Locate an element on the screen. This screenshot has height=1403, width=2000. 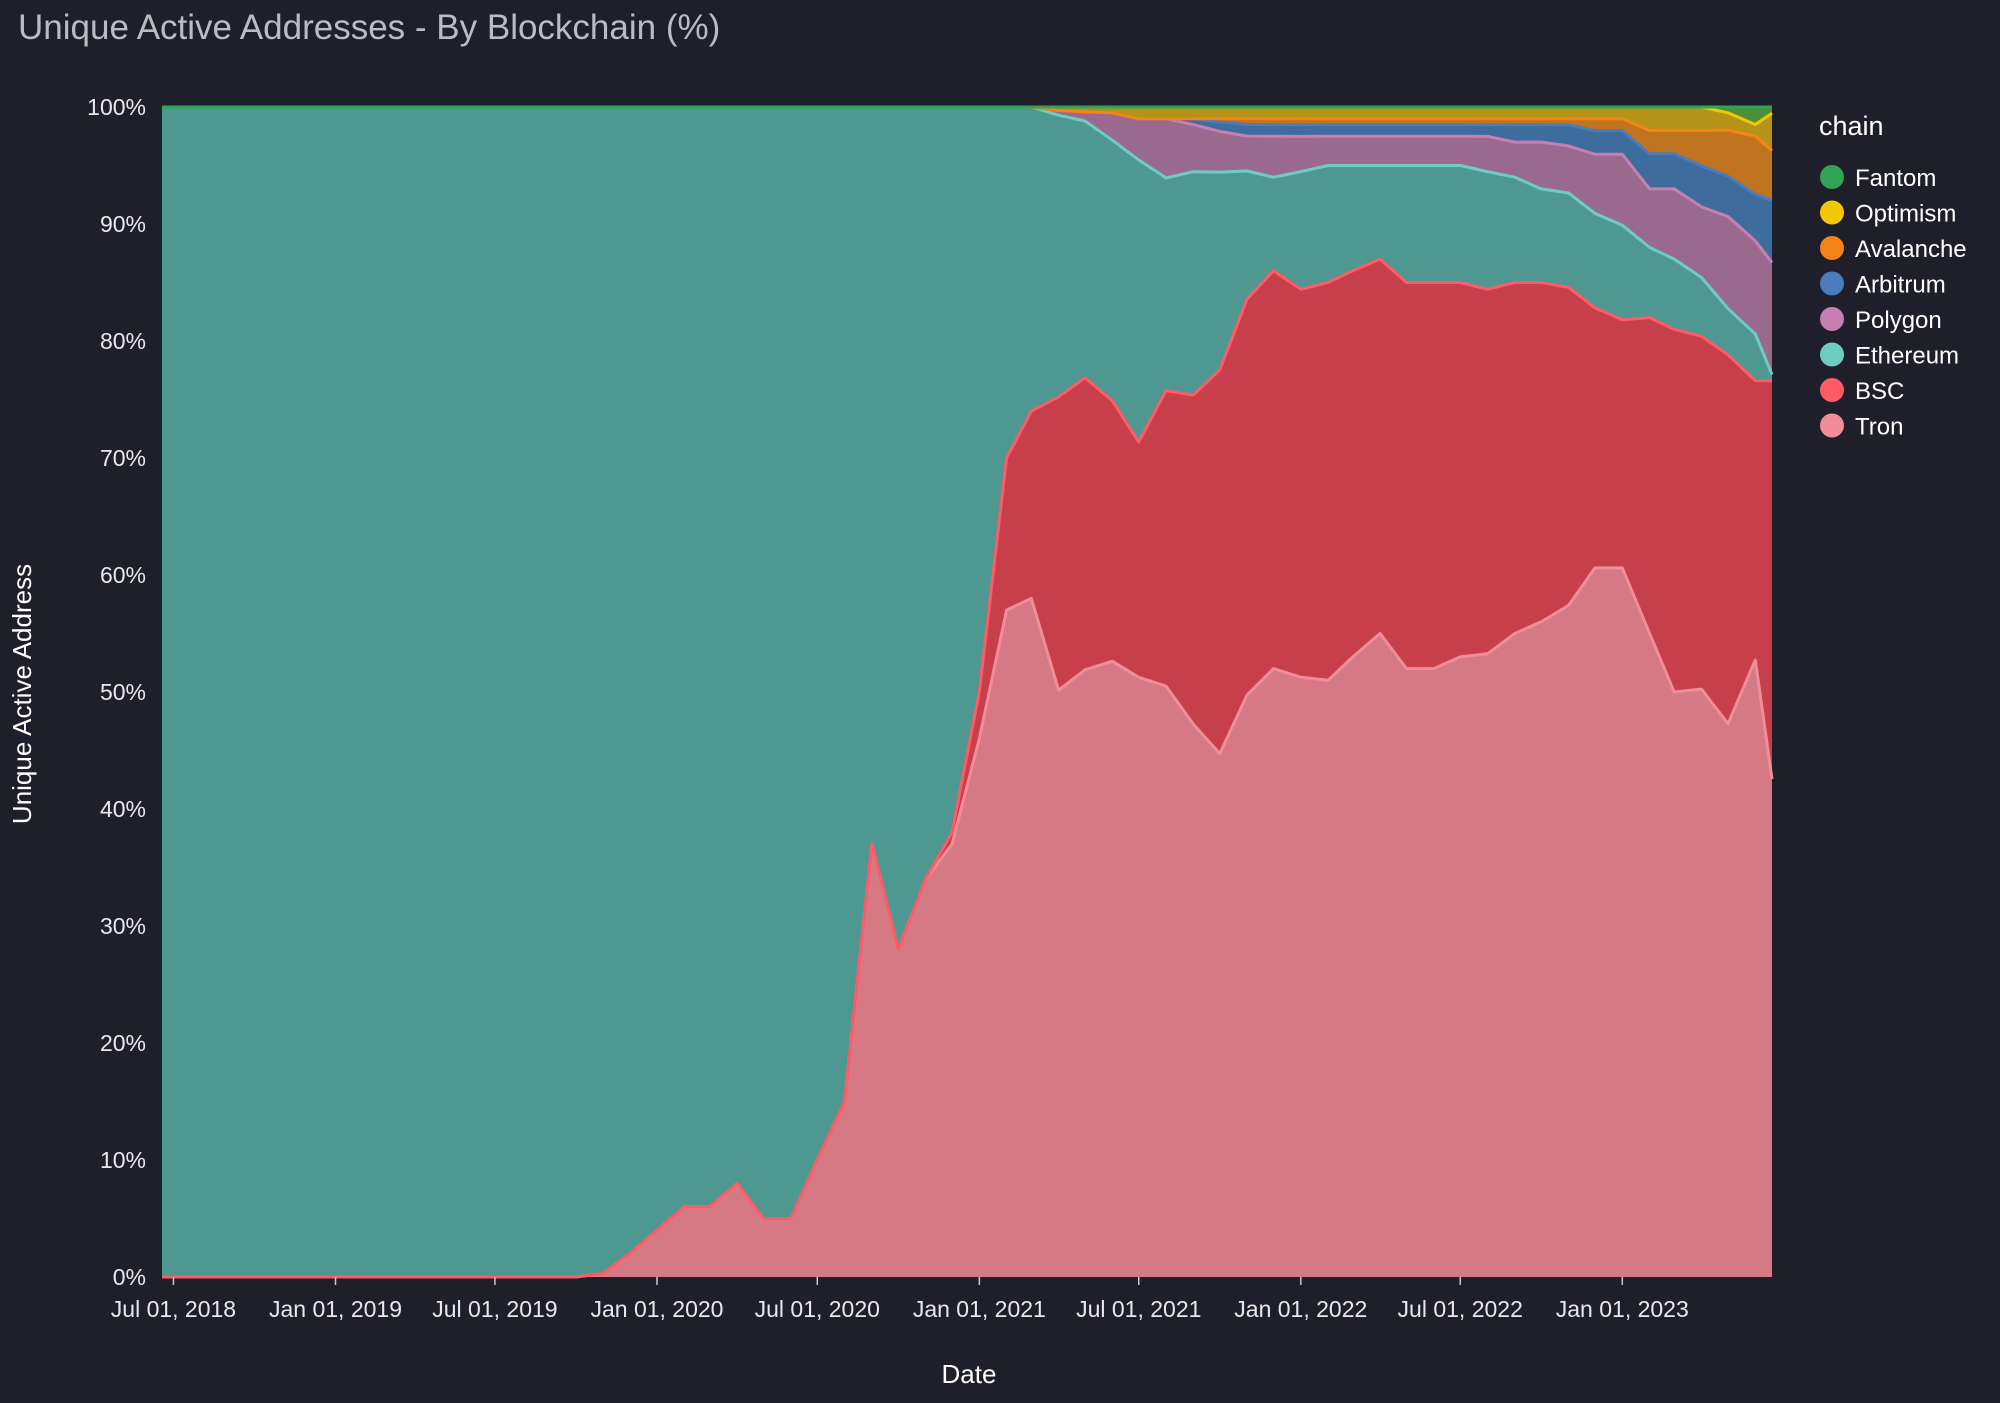
y-tick-label: 80% is located at coordinates (123, 341).